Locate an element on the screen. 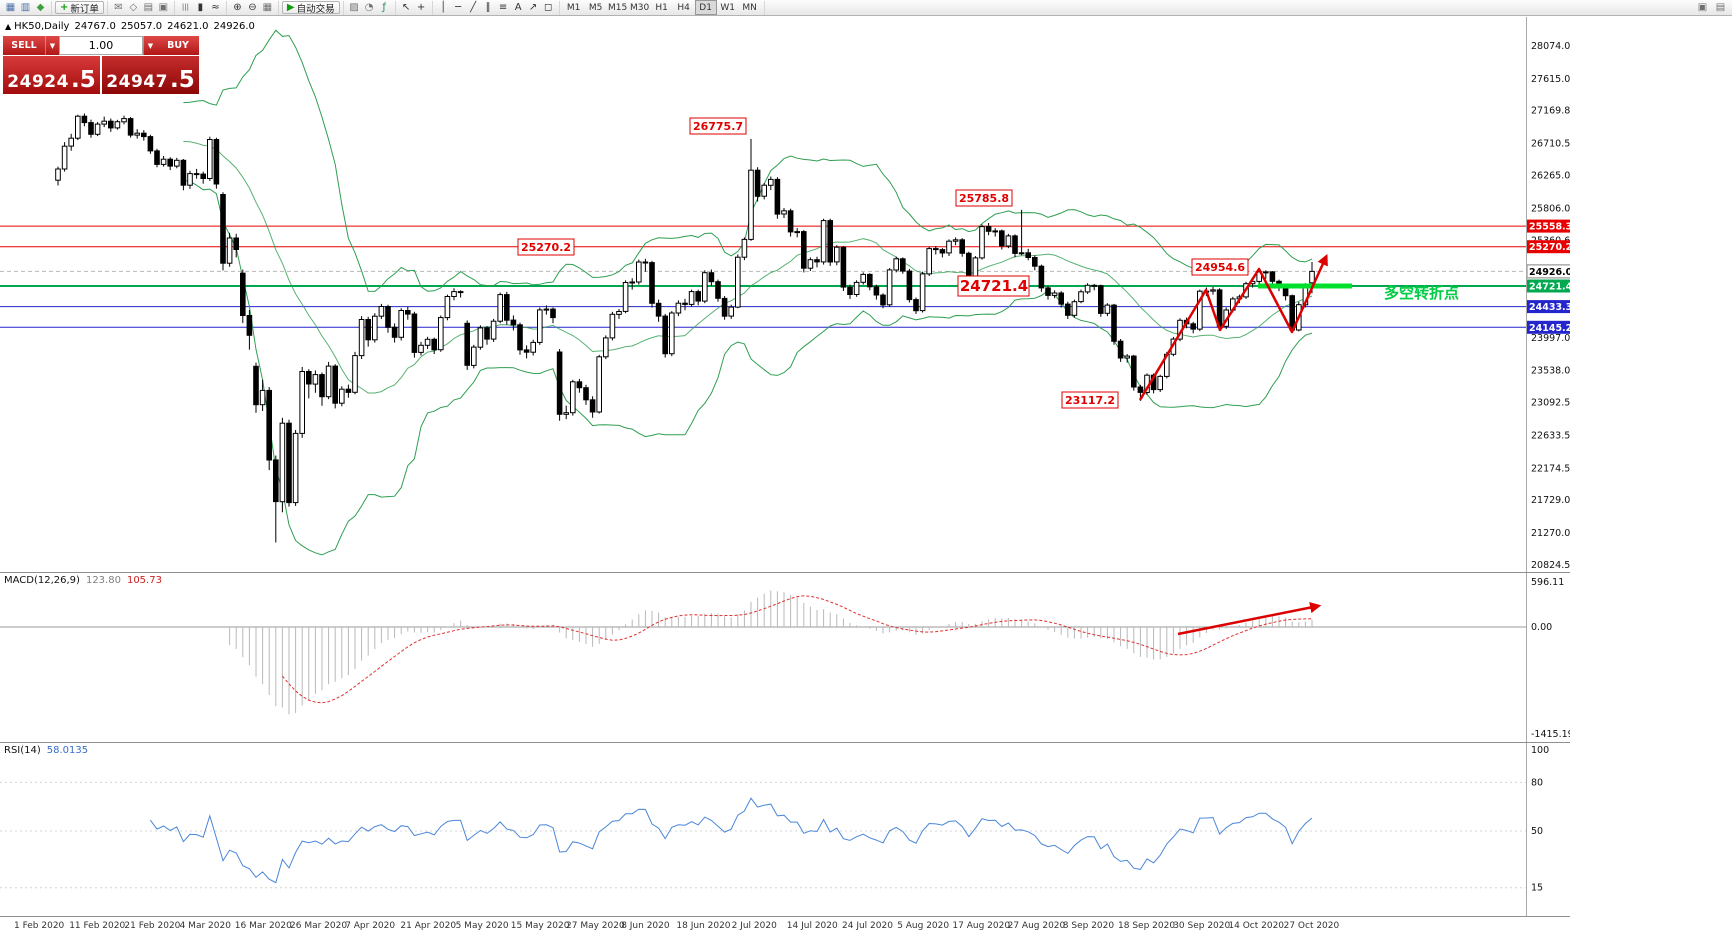  timeframe-w1: W1 is located at coordinates (727, 7).